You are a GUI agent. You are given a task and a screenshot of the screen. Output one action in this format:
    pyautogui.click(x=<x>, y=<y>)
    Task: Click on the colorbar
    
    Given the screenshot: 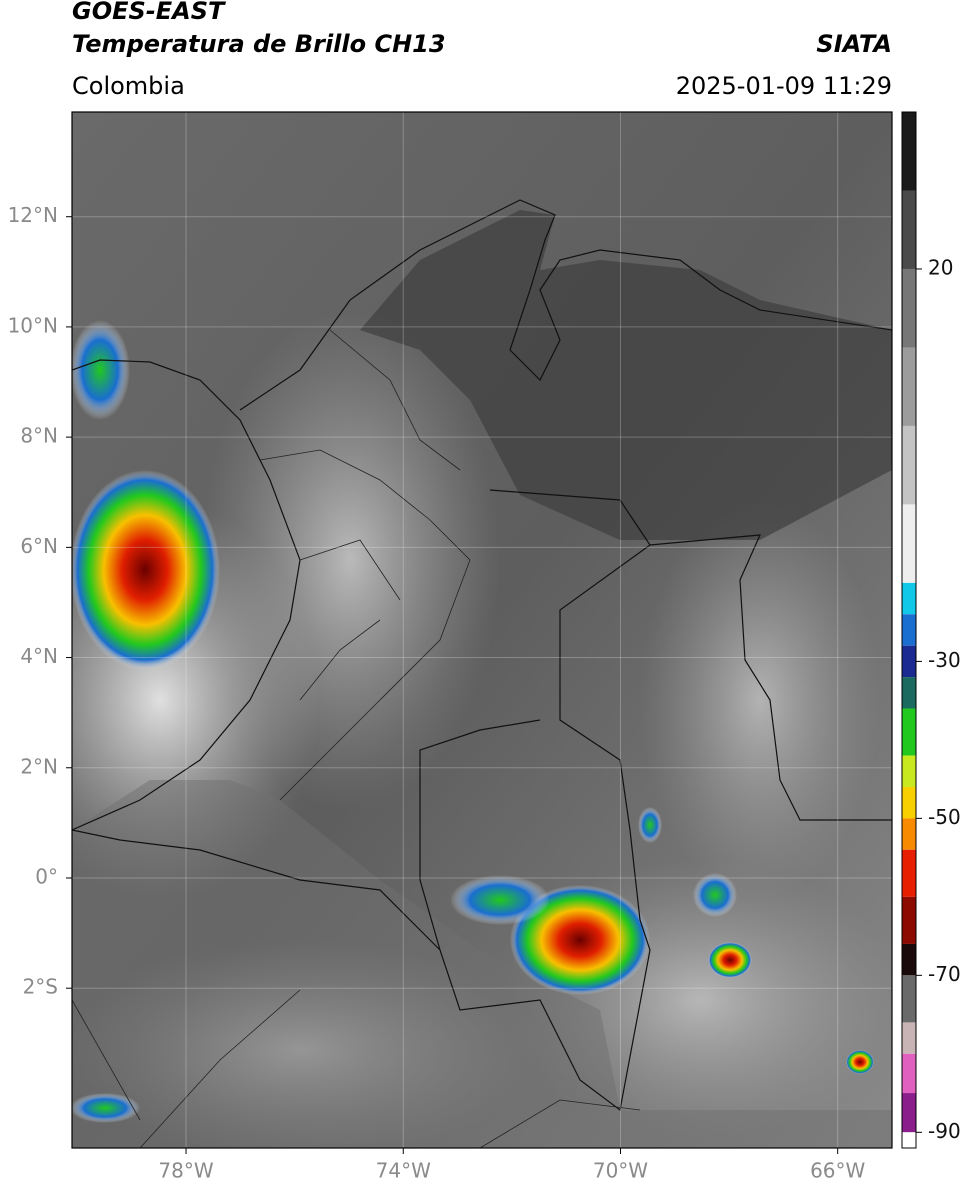 What is the action you would take?
    pyautogui.click(x=909, y=630)
    